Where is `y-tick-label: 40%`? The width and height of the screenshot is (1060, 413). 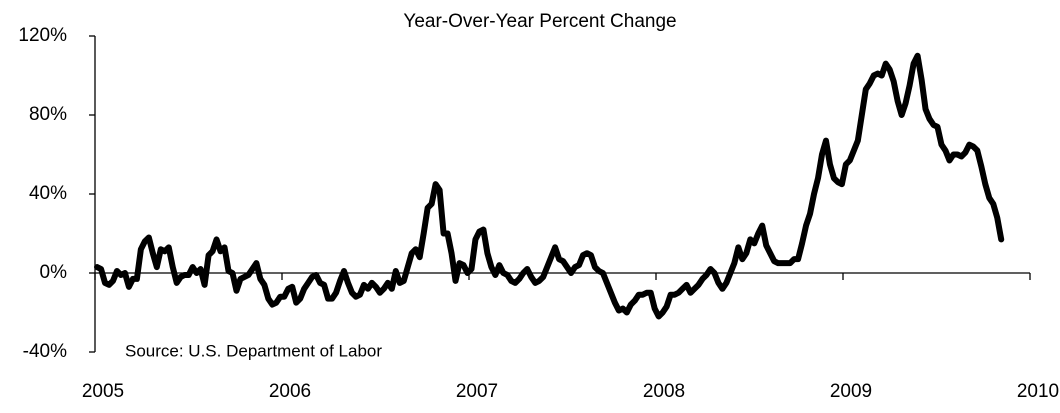
y-tick-label: 40% is located at coordinates (48, 193).